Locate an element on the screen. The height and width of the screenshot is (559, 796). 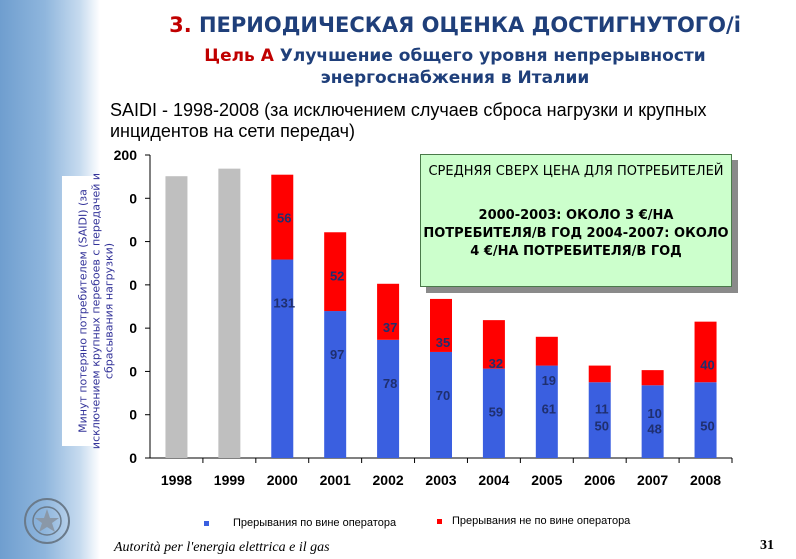
data-label-internal-2000: 131 is located at coordinates (284, 303).